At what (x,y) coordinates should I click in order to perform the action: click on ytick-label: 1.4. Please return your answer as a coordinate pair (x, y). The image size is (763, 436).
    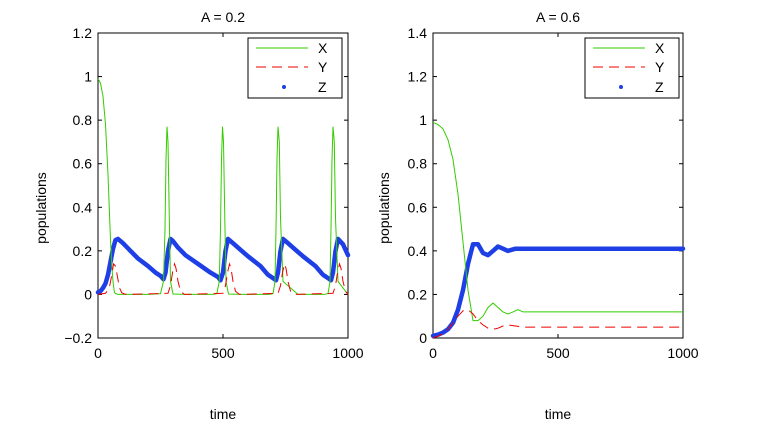
    Looking at the image, I should click on (418, 33).